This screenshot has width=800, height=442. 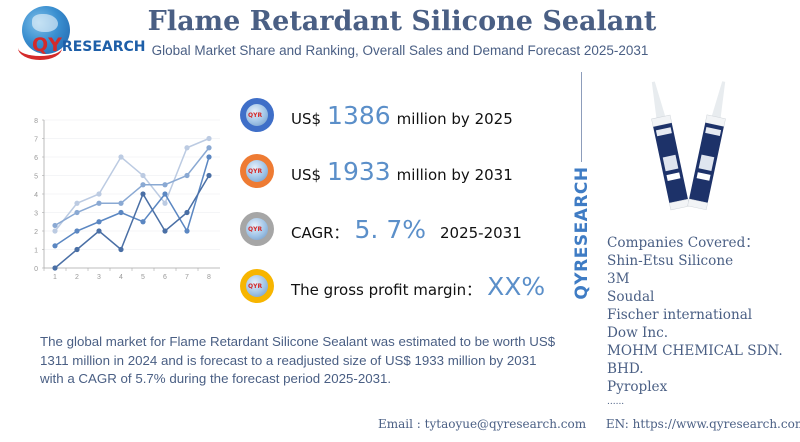 I want to click on vertical-brand-text: QYRESEARCH, so click(x=582, y=233).